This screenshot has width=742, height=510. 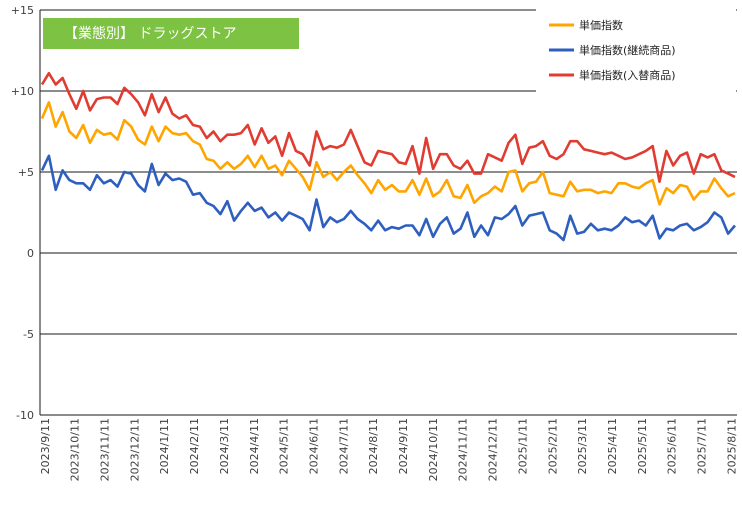 I want to click on x-tick-label: 2024/10/11, so click(x=433, y=449).